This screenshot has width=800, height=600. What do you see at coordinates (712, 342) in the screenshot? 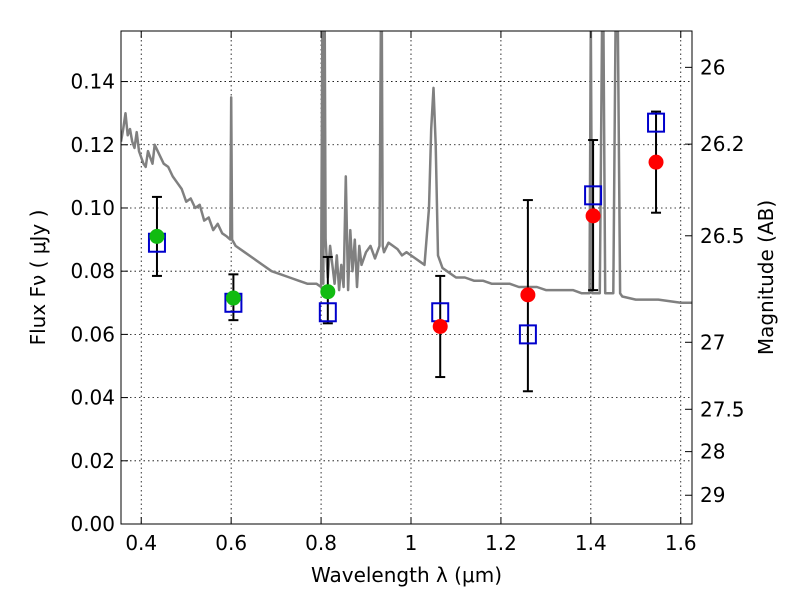
I see `y2-tick-label: 27` at bounding box center [712, 342].